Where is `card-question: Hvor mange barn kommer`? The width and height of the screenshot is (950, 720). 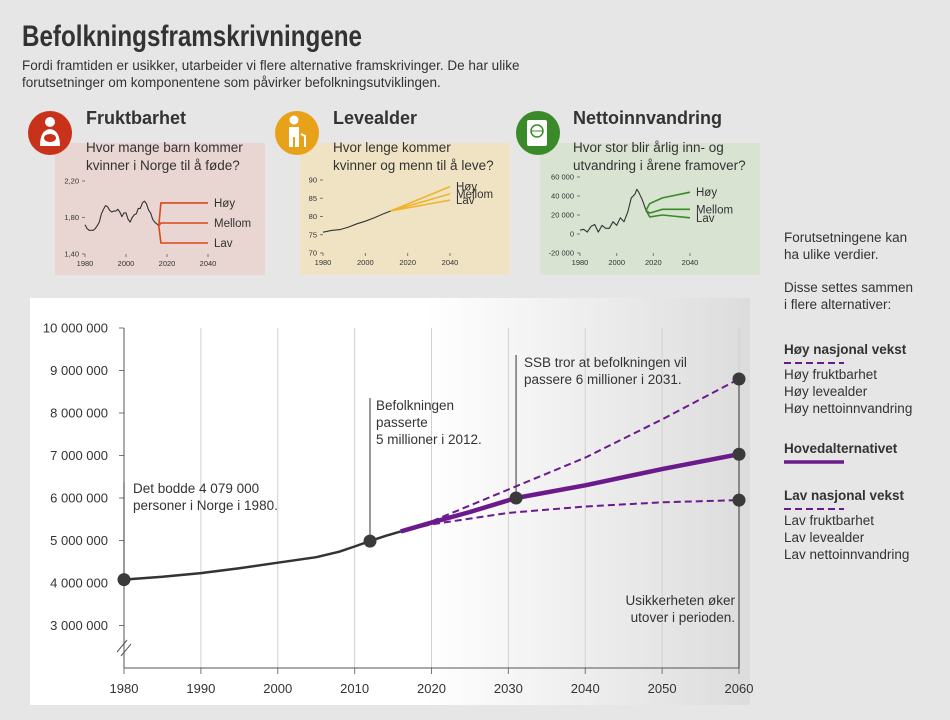 card-question: Hvor mange barn kommer is located at coordinates (164, 147).